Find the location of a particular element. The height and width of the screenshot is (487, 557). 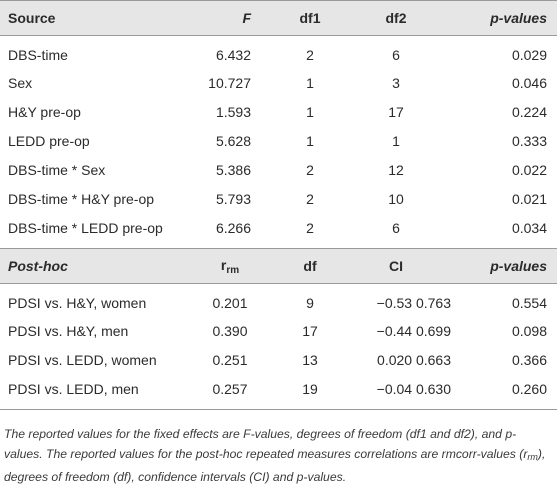

cell-p-value: 0.021 is located at coordinates (529, 198).